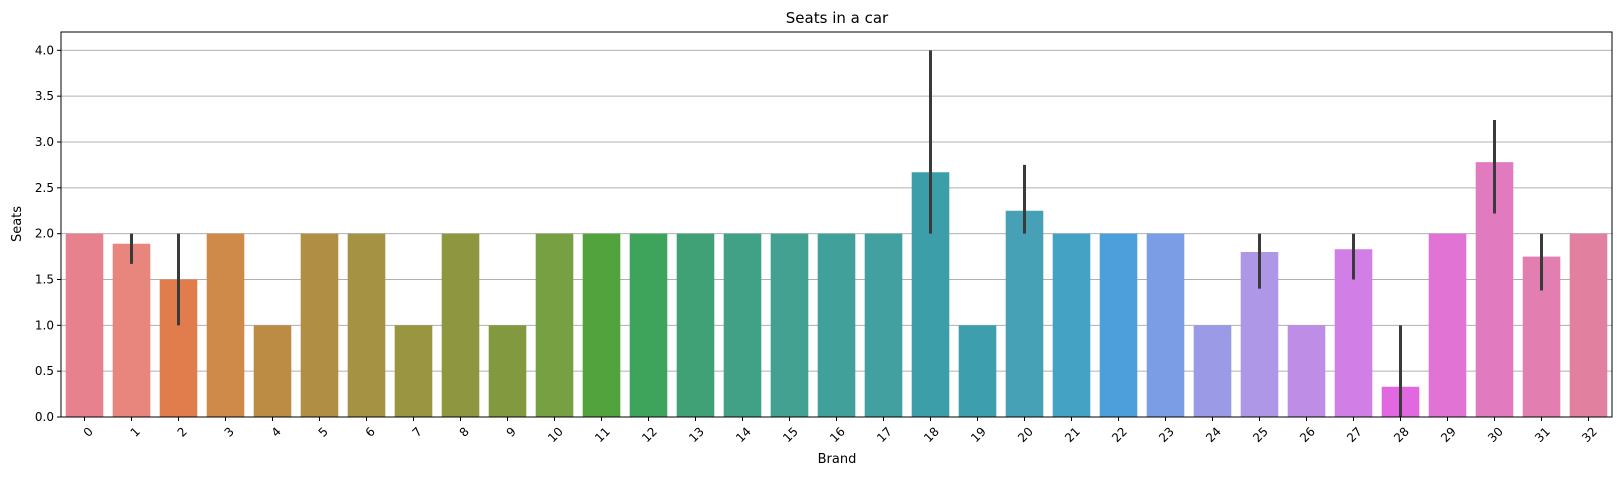 The width and height of the screenshot is (1621, 479). Describe the element at coordinates (837, 18) in the screenshot. I see `chart-title: Seats in a car` at that location.